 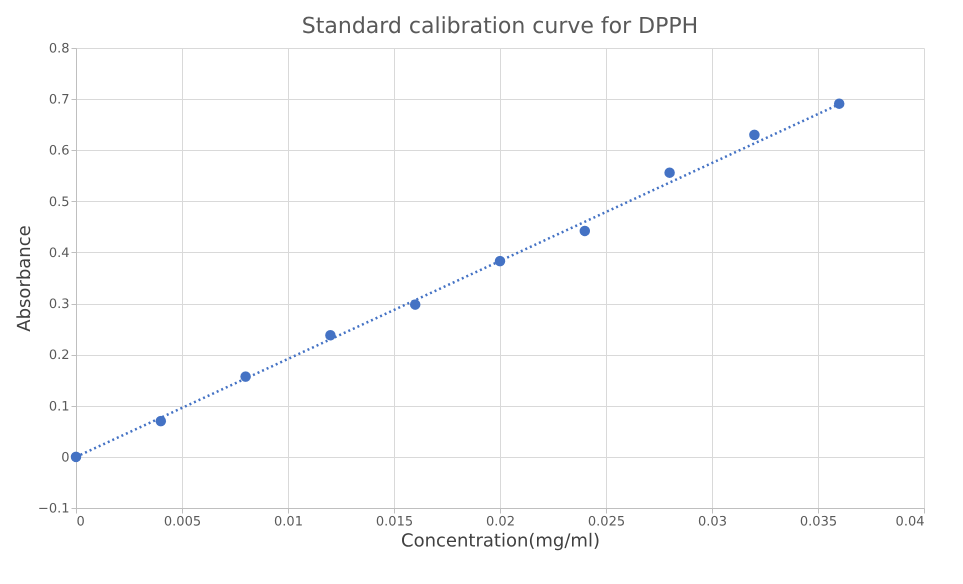 I want to click on chart-title: Standard calibration curve for DPPH, so click(x=500, y=26).